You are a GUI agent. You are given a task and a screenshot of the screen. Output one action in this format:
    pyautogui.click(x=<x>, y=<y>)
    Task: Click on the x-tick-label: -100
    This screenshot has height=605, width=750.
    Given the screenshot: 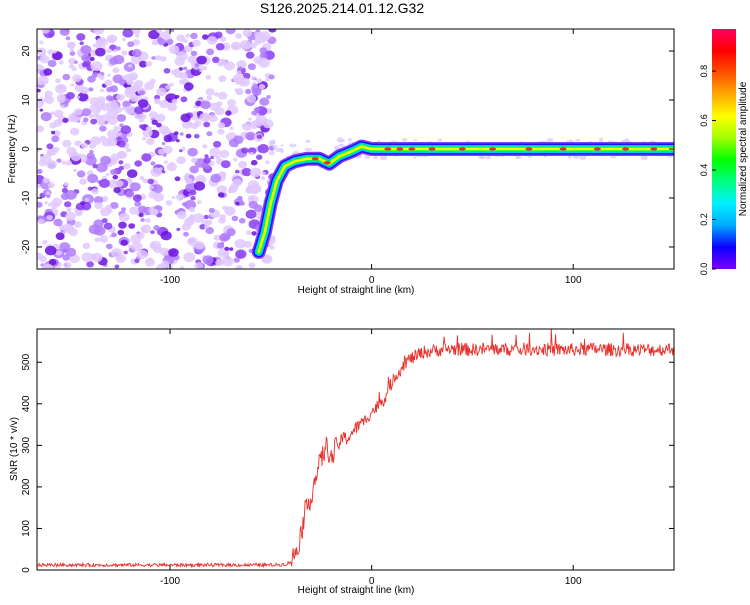 What is the action you would take?
    pyautogui.click(x=170, y=280)
    